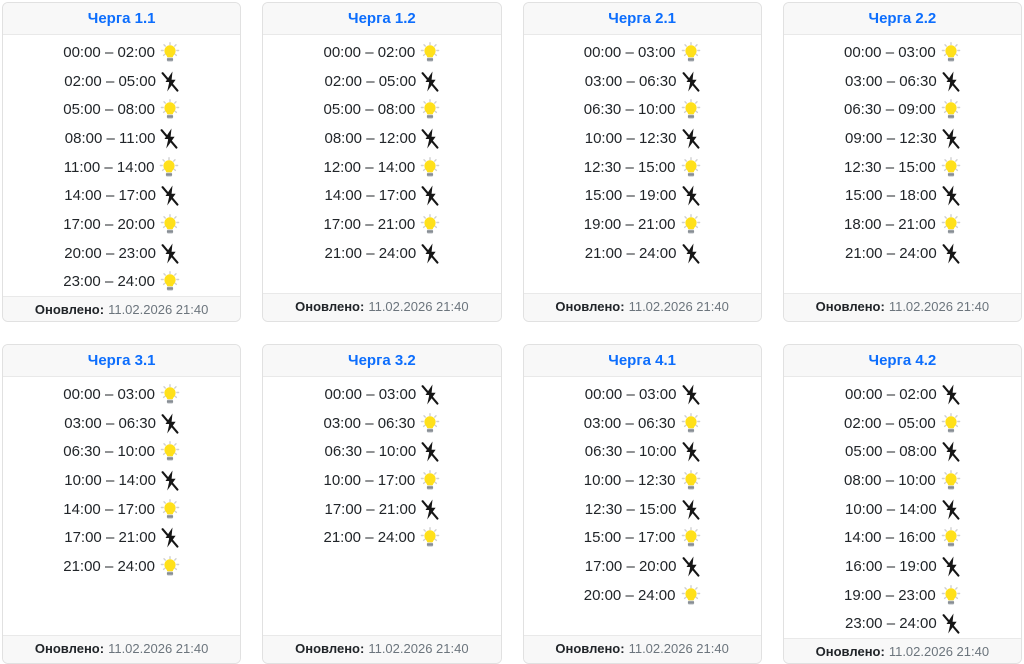  What do you see at coordinates (369, 110) in the screenshot?
I see `time-range: 05:00 – 08:00` at bounding box center [369, 110].